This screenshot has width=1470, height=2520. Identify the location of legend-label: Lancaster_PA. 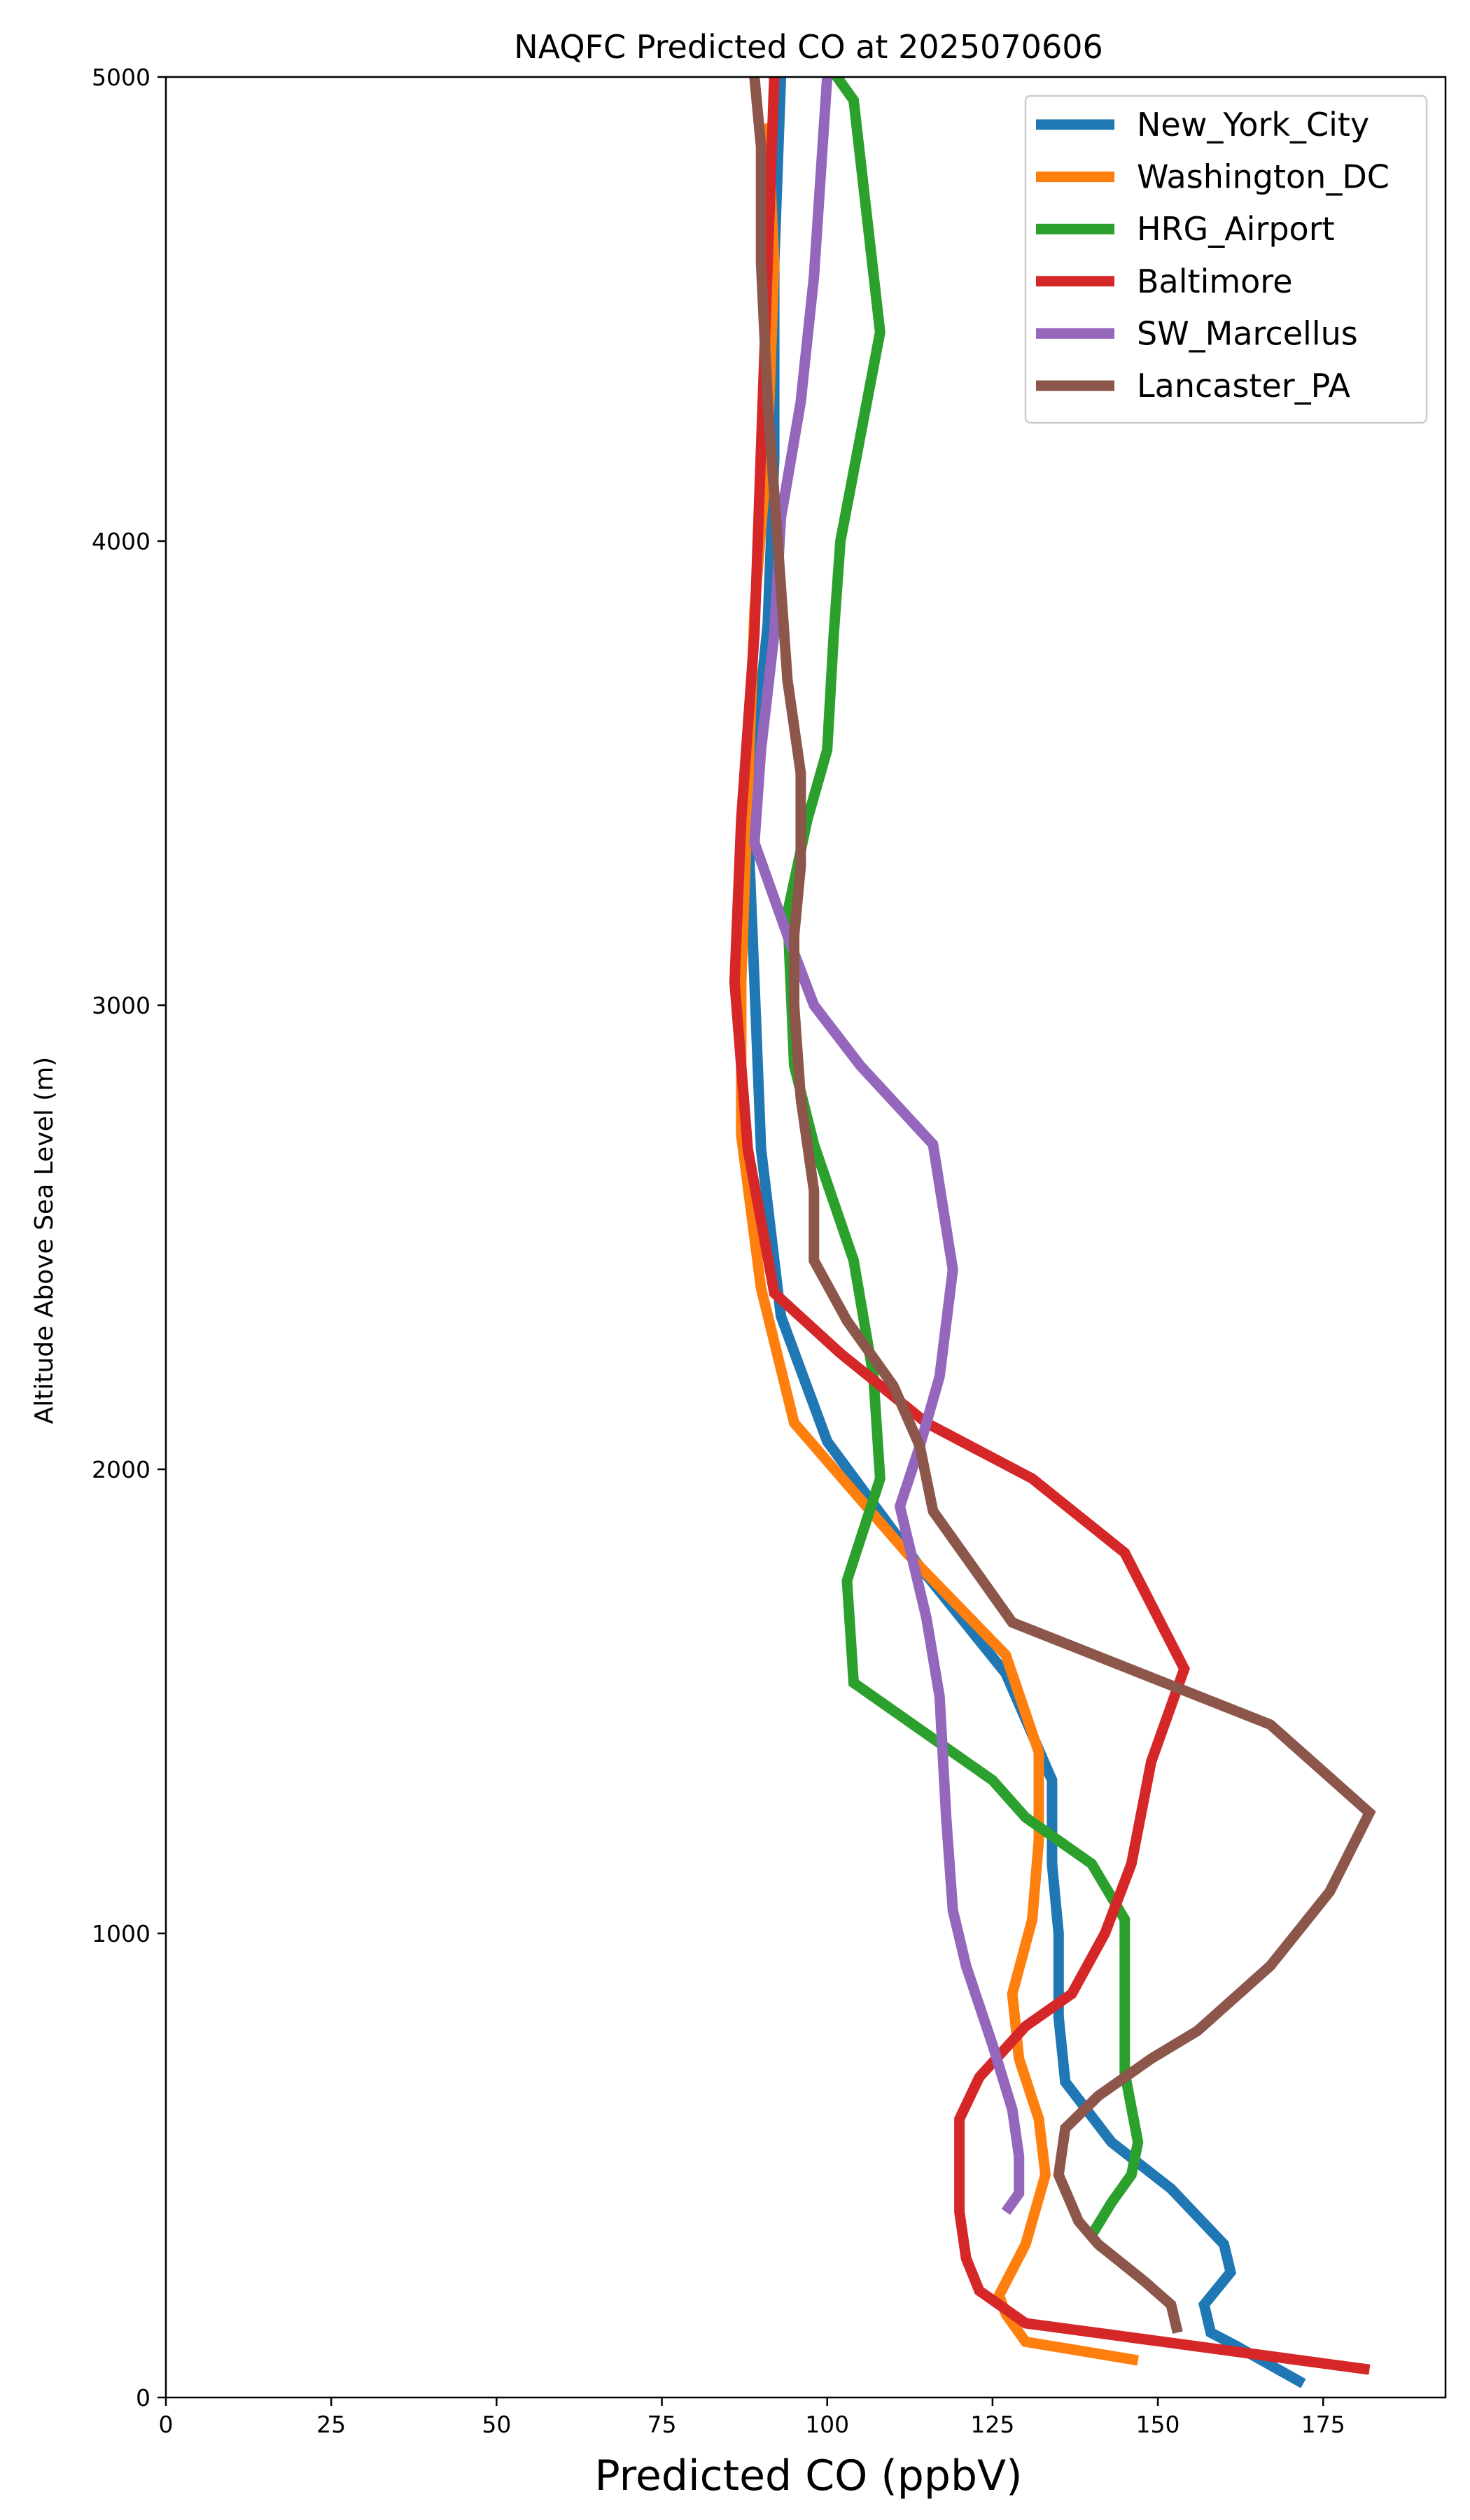
(1243, 386).